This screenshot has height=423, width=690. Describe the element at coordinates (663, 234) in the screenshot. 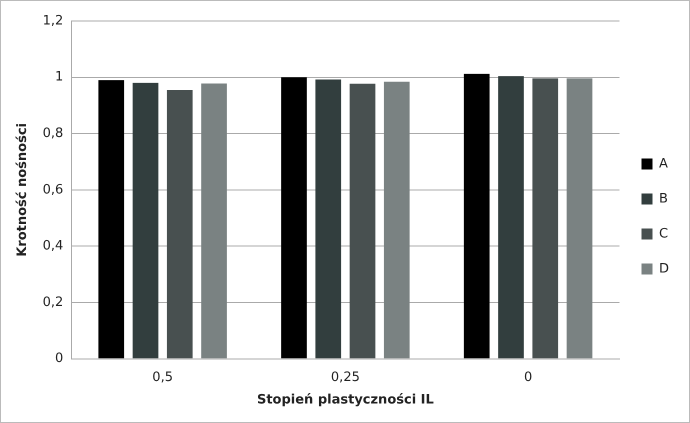

I see `legend-label: C` at that location.